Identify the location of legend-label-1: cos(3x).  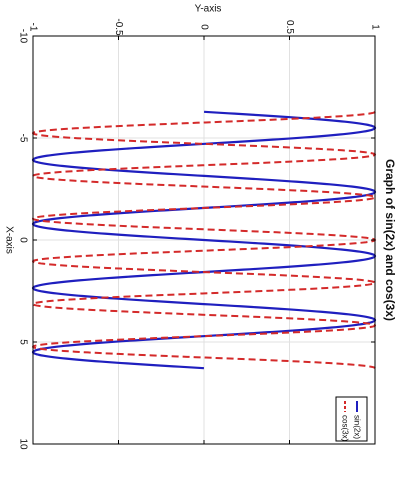
(345, 428).